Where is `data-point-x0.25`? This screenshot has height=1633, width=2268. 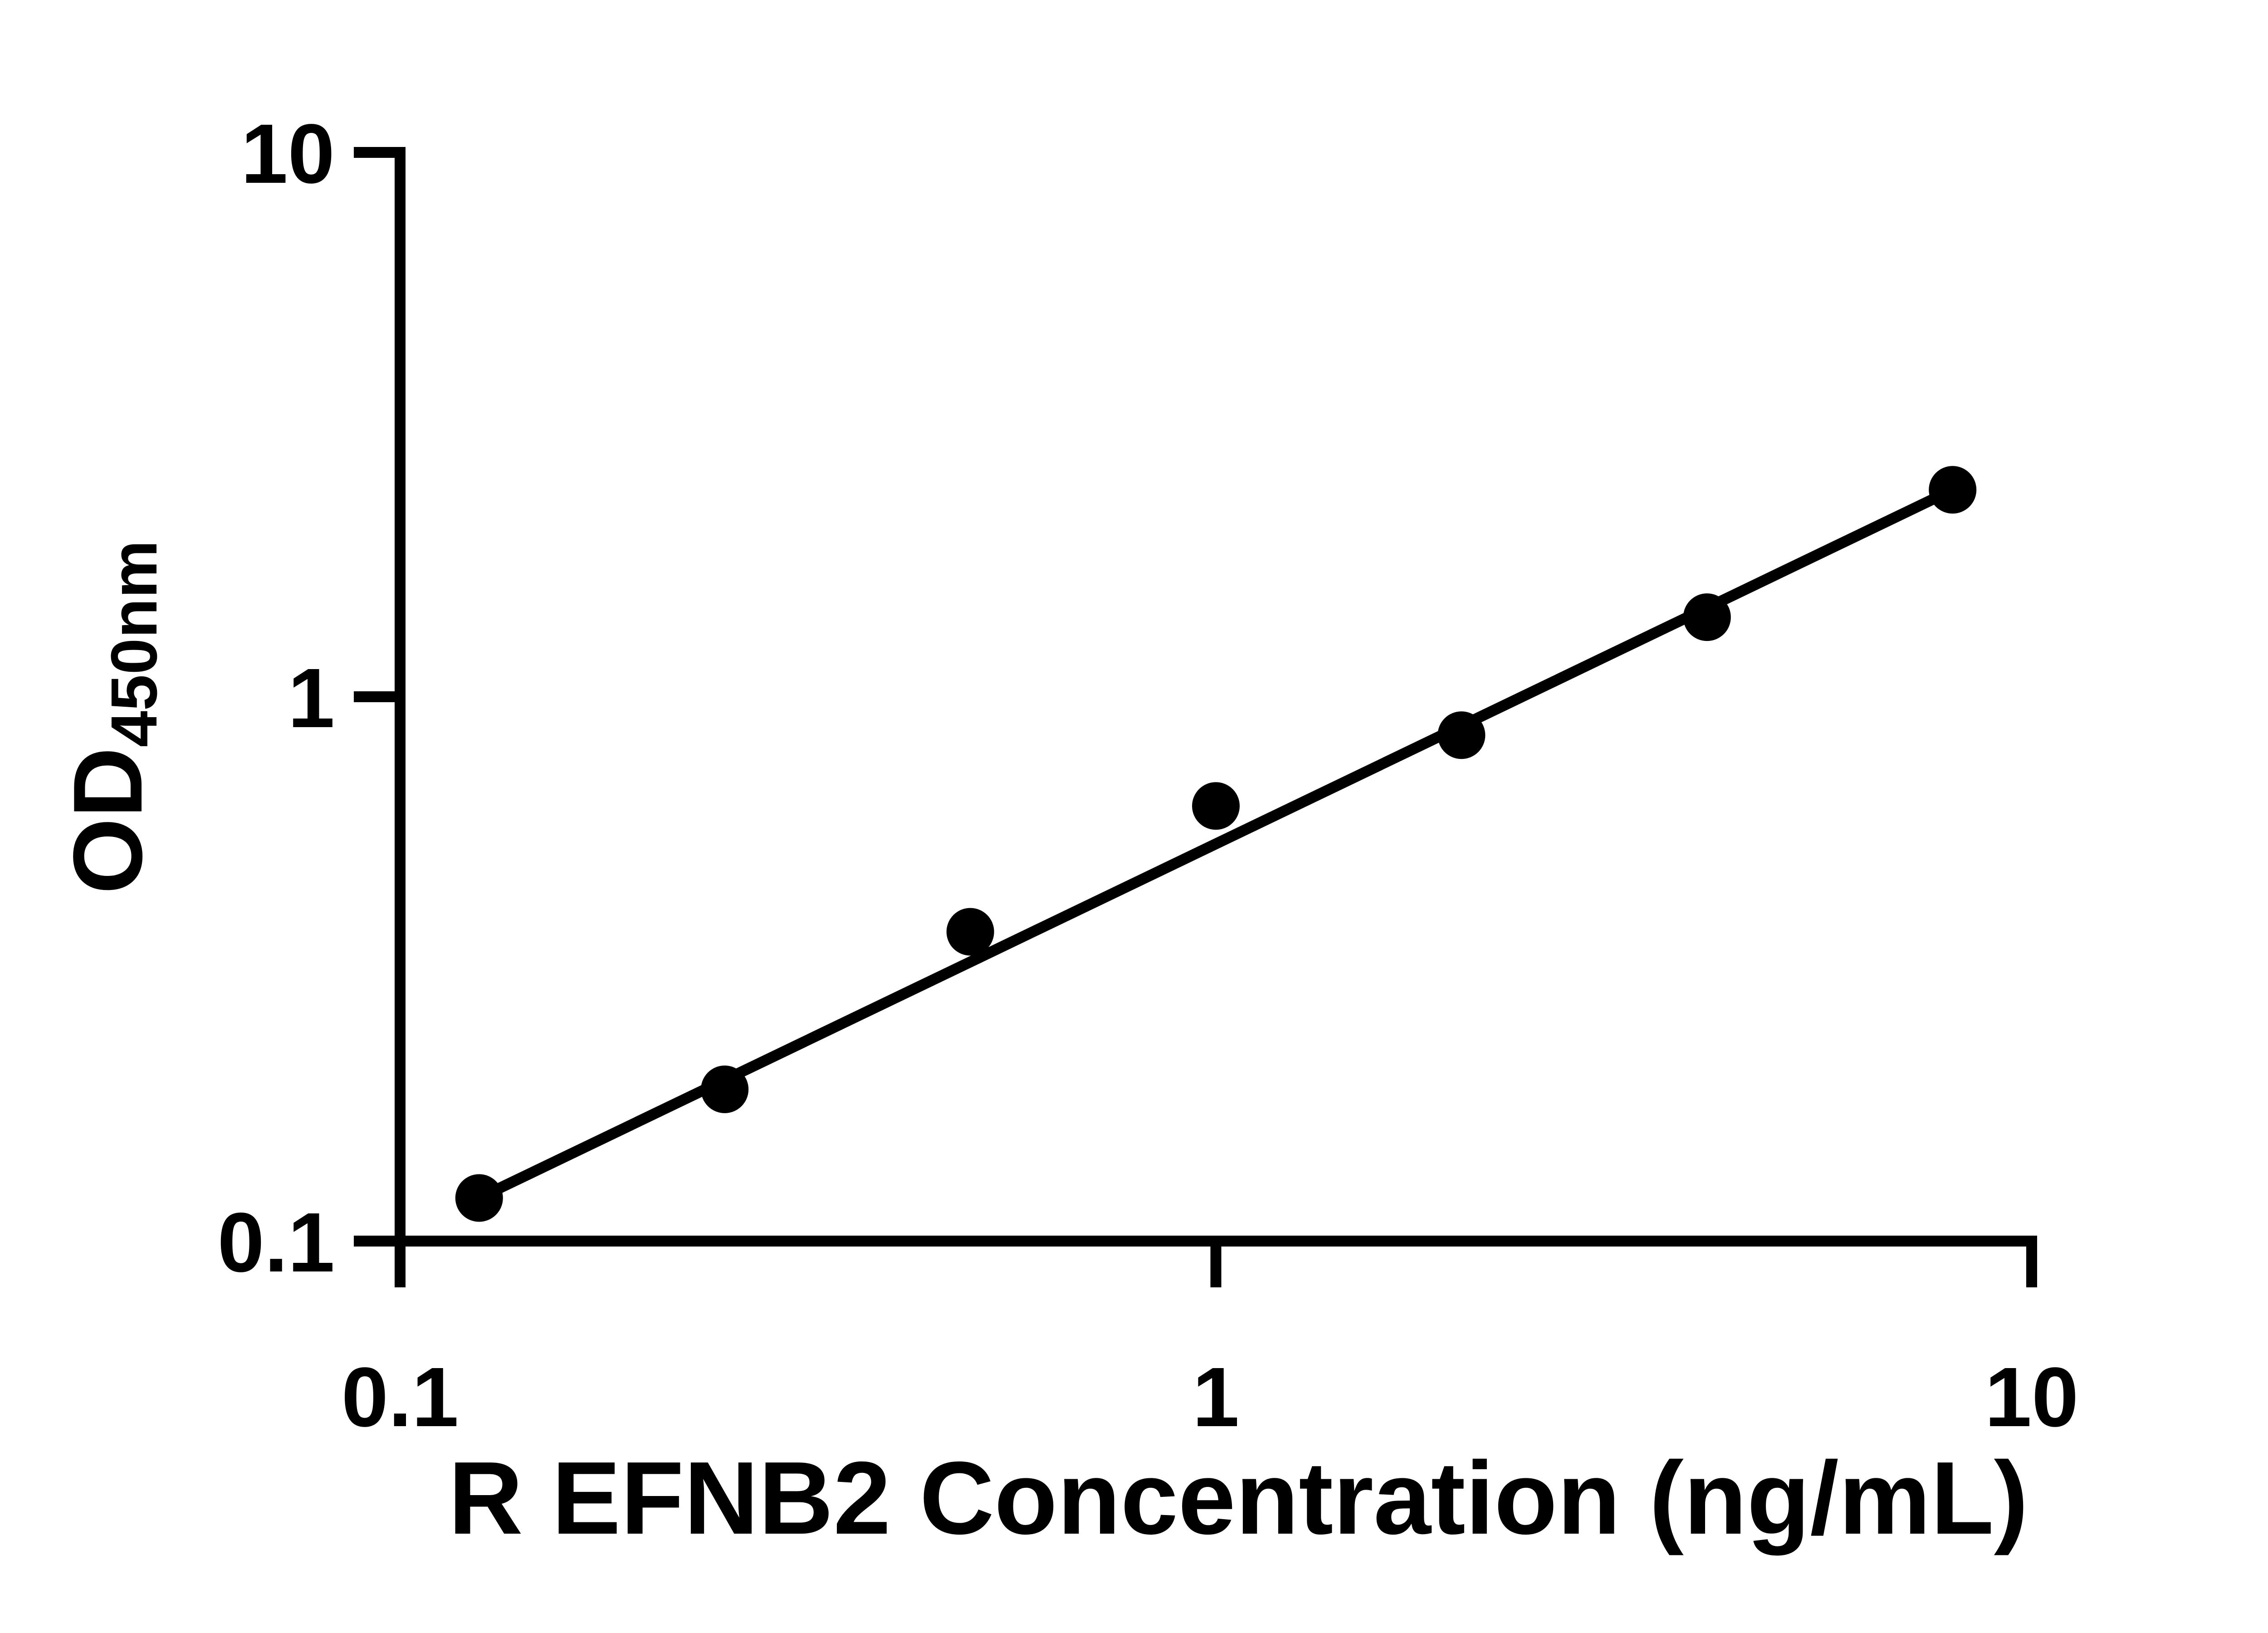
data-point-x0.25 is located at coordinates (725, 1089).